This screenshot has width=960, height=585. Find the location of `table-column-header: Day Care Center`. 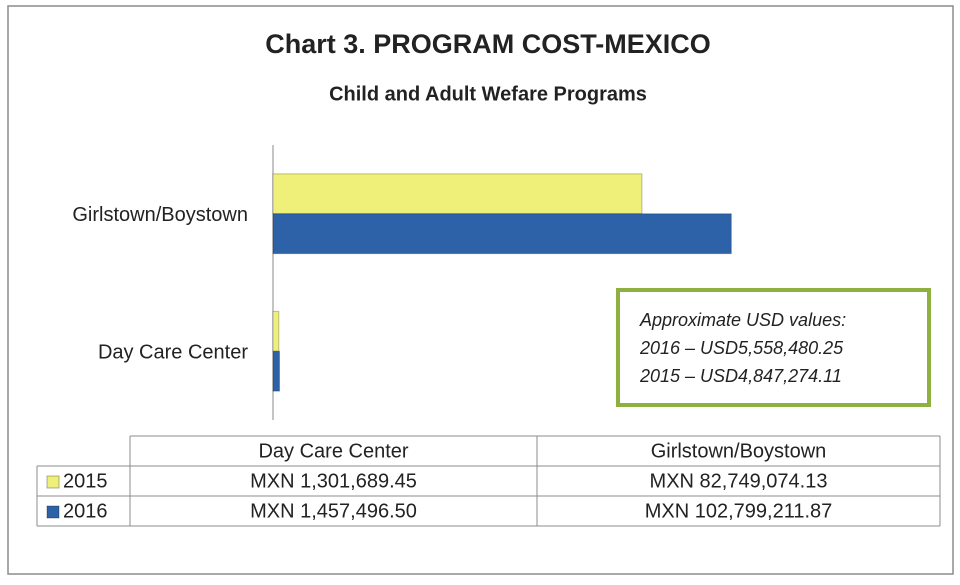

table-column-header: Day Care Center is located at coordinates (333, 451).